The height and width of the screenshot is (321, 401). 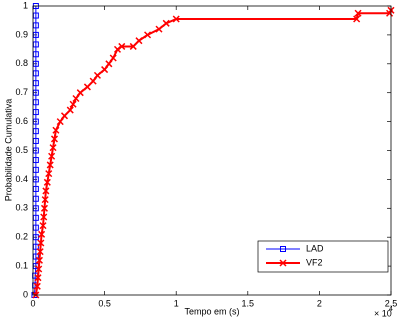 What do you see at coordinates (21, 237) in the screenshot?
I see `y-tick-label: 0.2` at bounding box center [21, 237].